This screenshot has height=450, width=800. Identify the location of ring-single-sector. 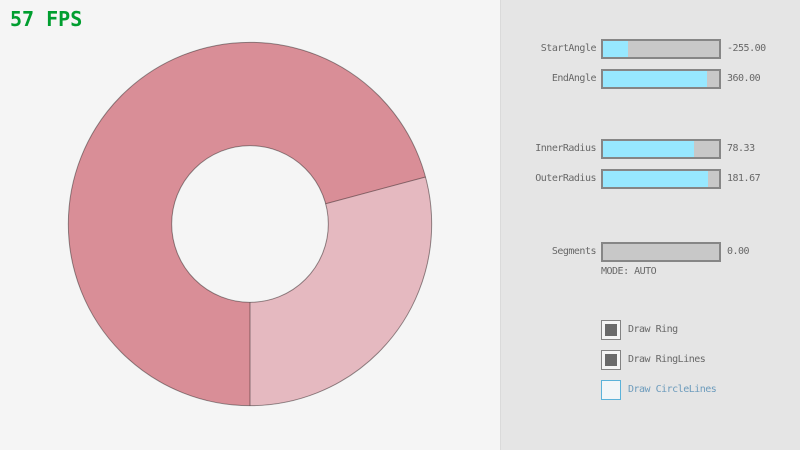
(341, 291).